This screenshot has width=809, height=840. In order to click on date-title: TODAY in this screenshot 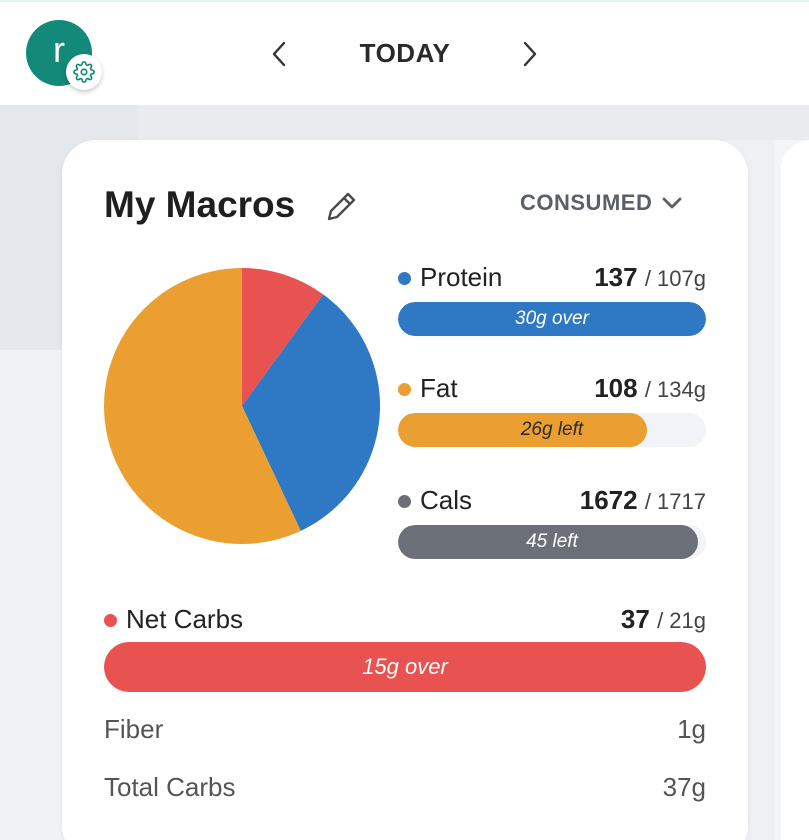, I will do `click(405, 53)`.